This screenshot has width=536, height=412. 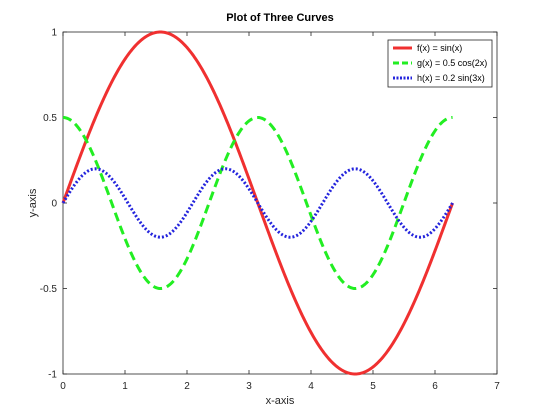 What do you see at coordinates (50, 118) in the screenshot?
I see `y-tick-label: 0.5` at bounding box center [50, 118].